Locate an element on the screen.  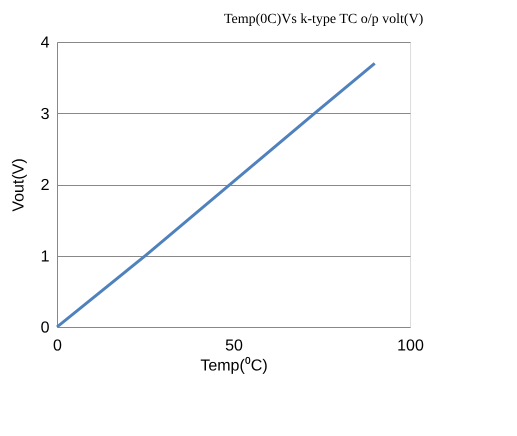
x-tick-label: 50 is located at coordinates (234, 346).